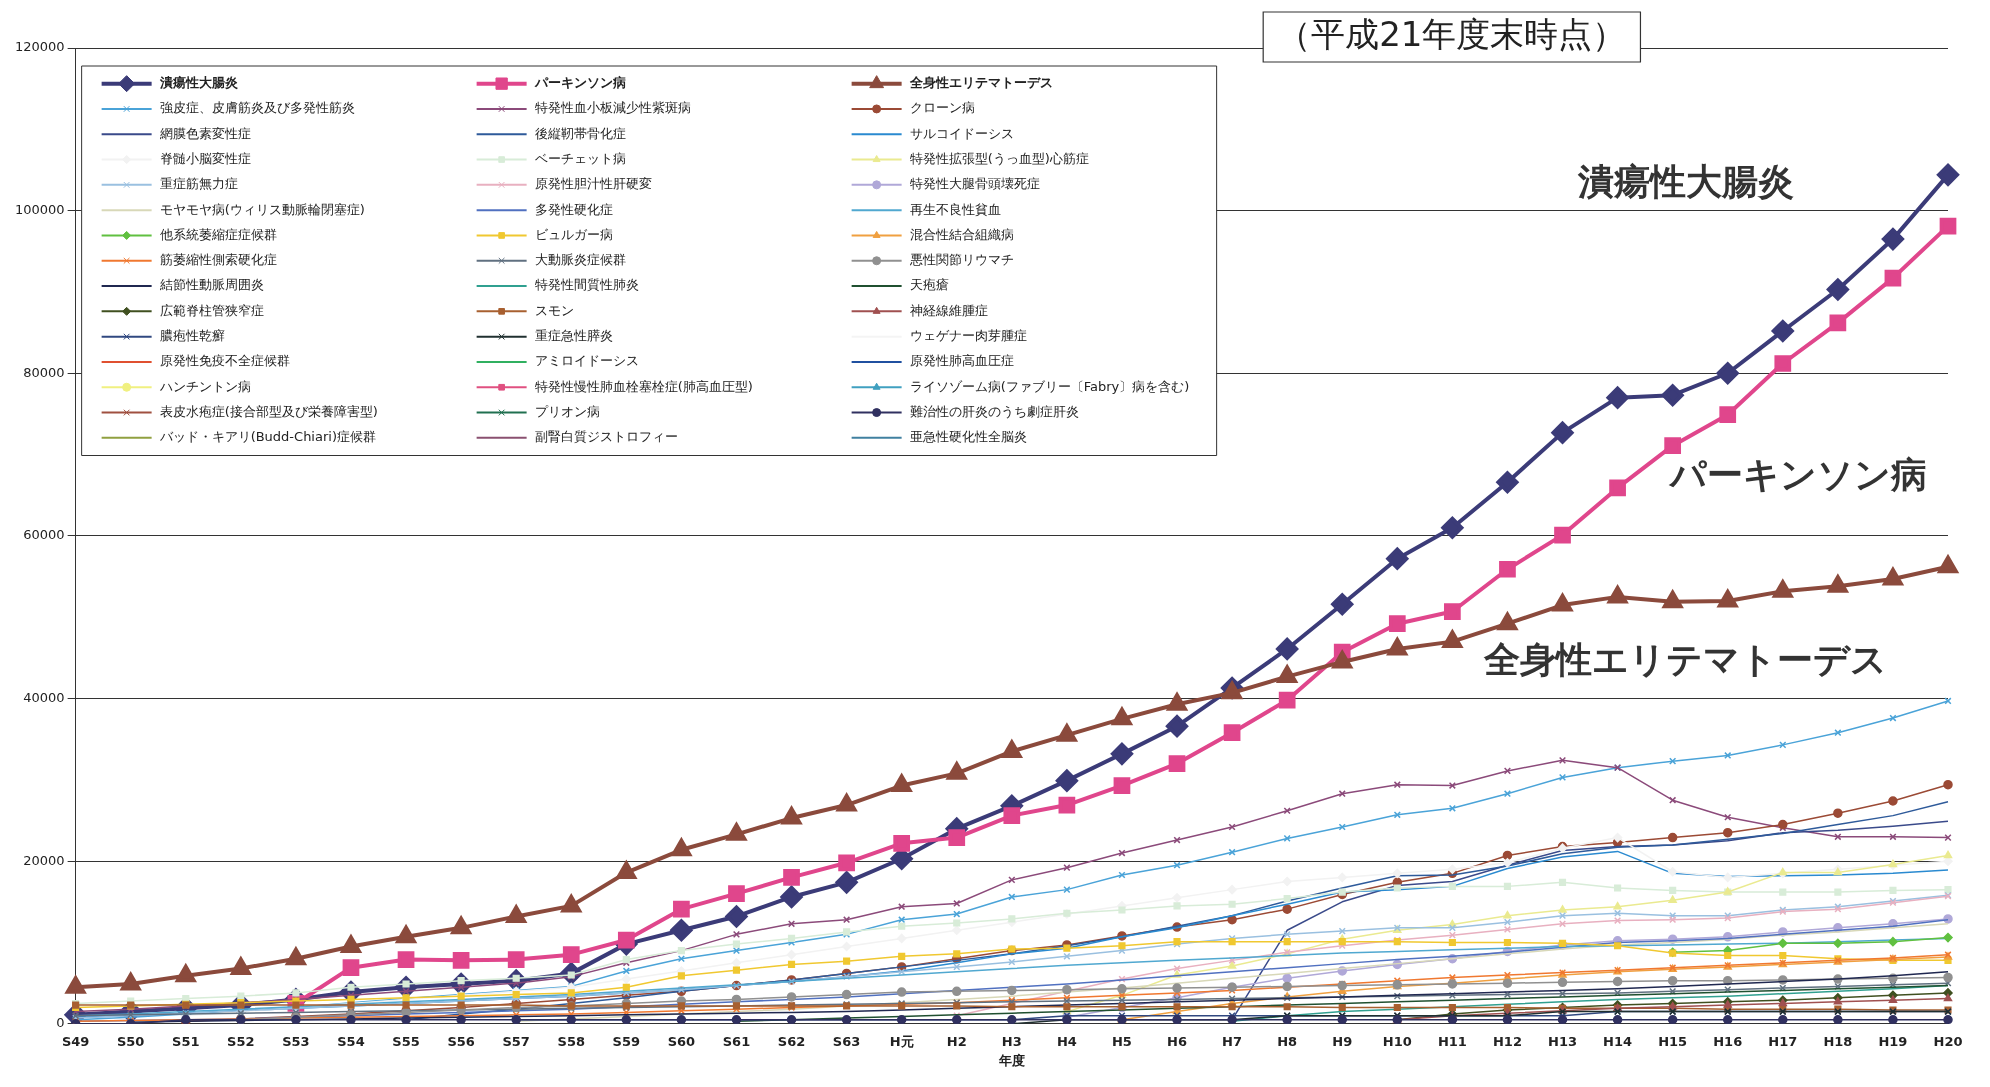 The width and height of the screenshot is (1990, 1087). What do you see at coordinates (75, 1041) in the screenshot?
I see `x-tick-label: S49` at bounding box center [75, 1041].